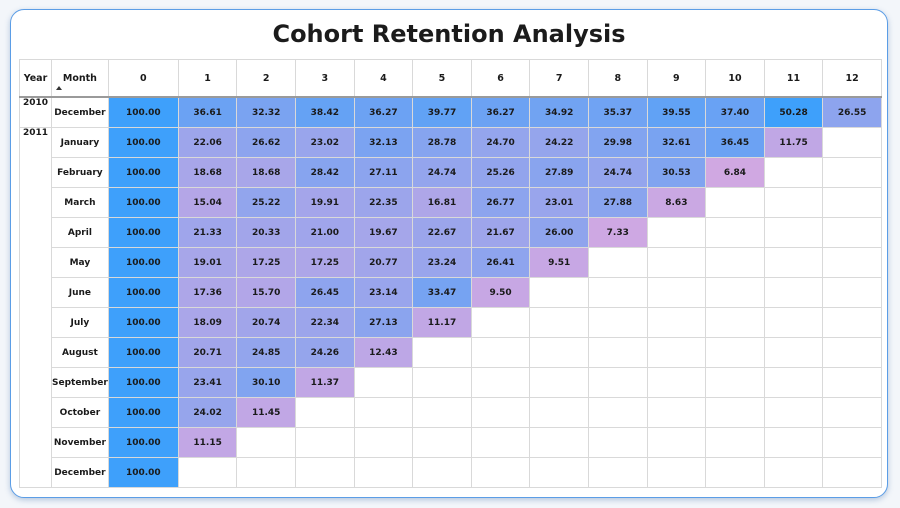 The width and height of the screenshot is (900, 508). Describe the element at coordinates (559, 78) in the screenshot. I see `period-header-7: 7` at that location.